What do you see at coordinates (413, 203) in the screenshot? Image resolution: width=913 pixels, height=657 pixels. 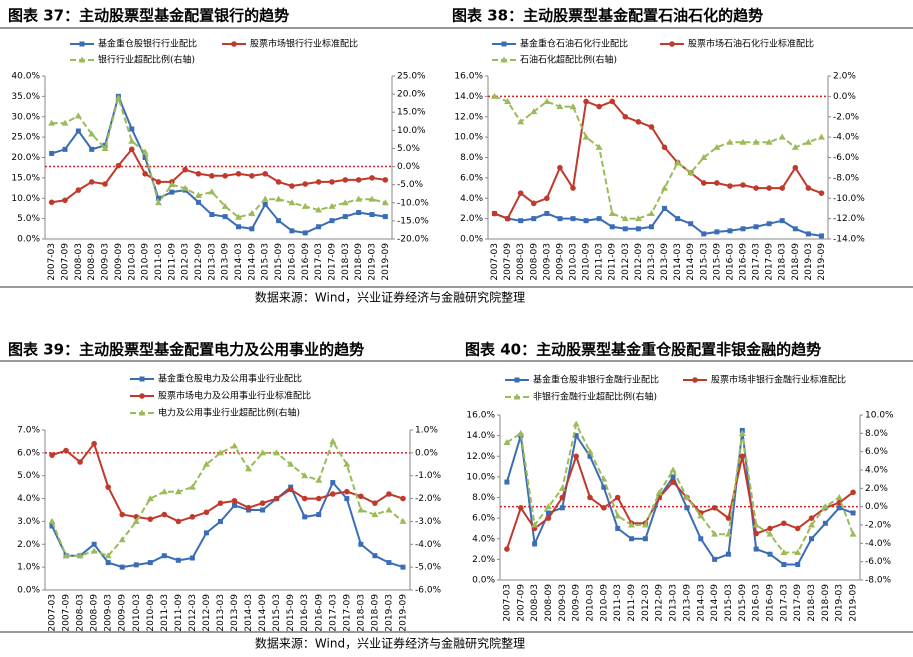 I see `y2-tick-label: -10.0%` at bounding box center [413, 203].